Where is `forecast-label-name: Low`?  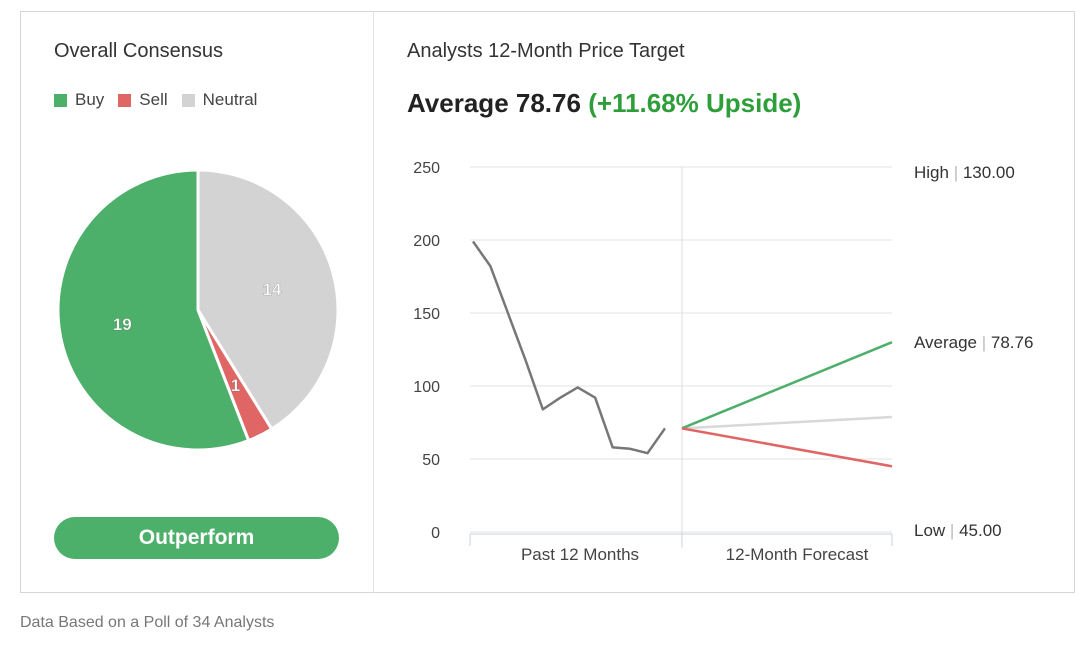
forecast-label-name: Low is located at coordinates (932, 530).